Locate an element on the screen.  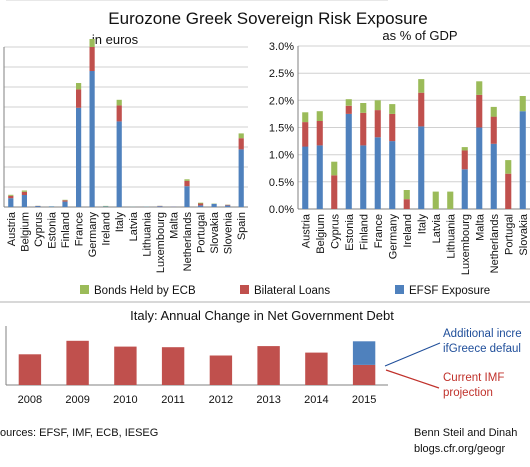
legend-label: EFSF Exposure is located at coordinates (449, 291).